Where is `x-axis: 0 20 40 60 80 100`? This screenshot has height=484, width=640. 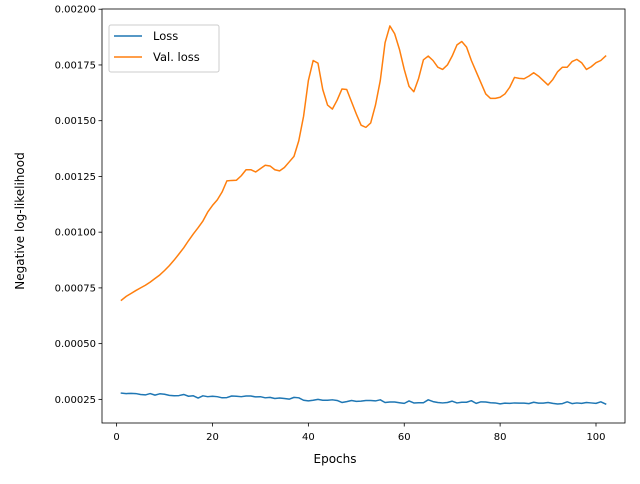
x-axis: 0 20 40 60 80 100 is located at coordinates (359, 433).